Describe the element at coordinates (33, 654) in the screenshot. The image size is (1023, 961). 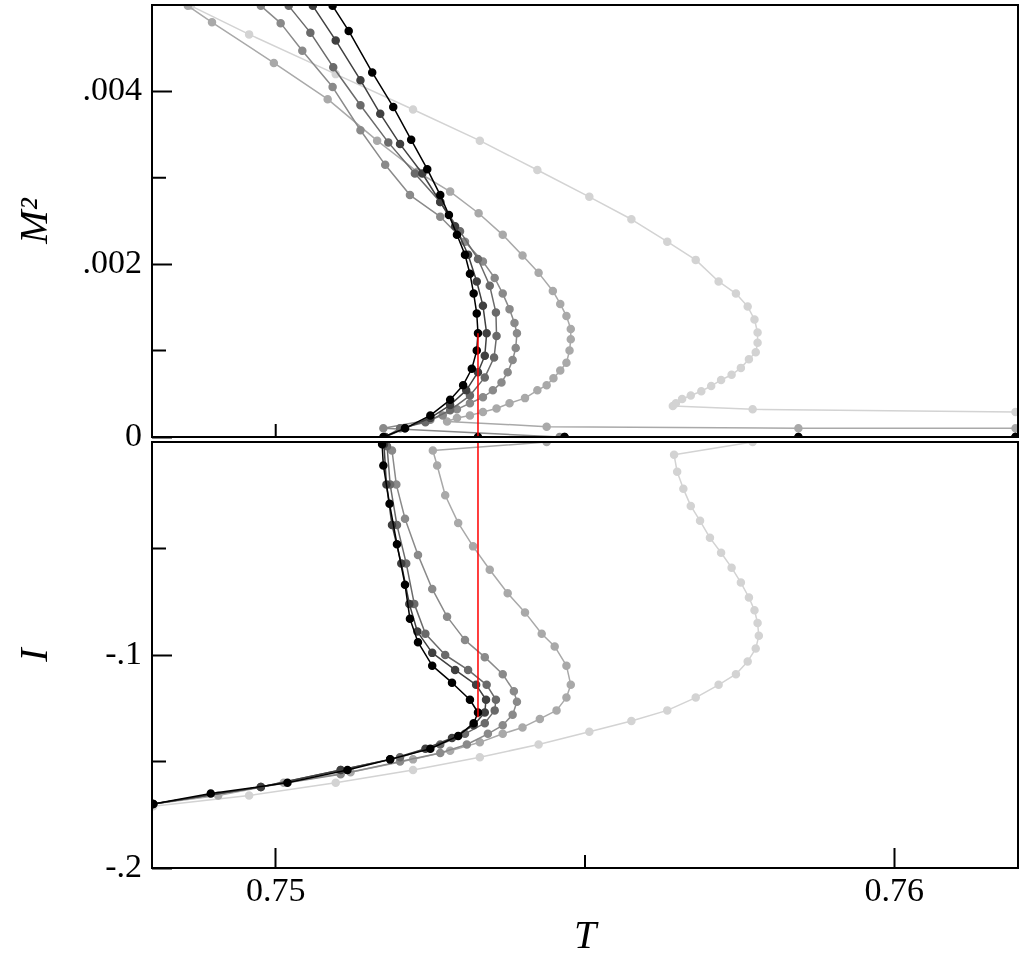
I see `y-axis-title: I` at that location.